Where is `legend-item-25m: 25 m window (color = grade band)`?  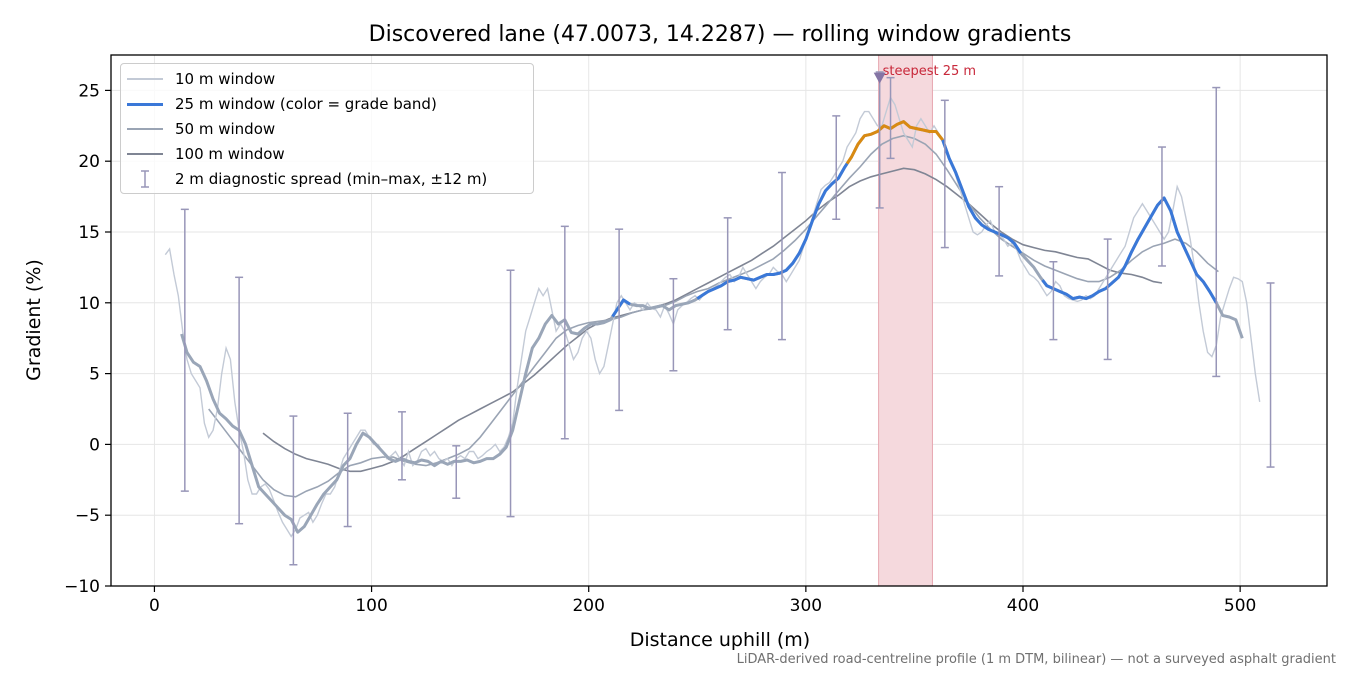 legend-item-25m: 25 m window (color = grade band) is located at coordinates (327, 104).